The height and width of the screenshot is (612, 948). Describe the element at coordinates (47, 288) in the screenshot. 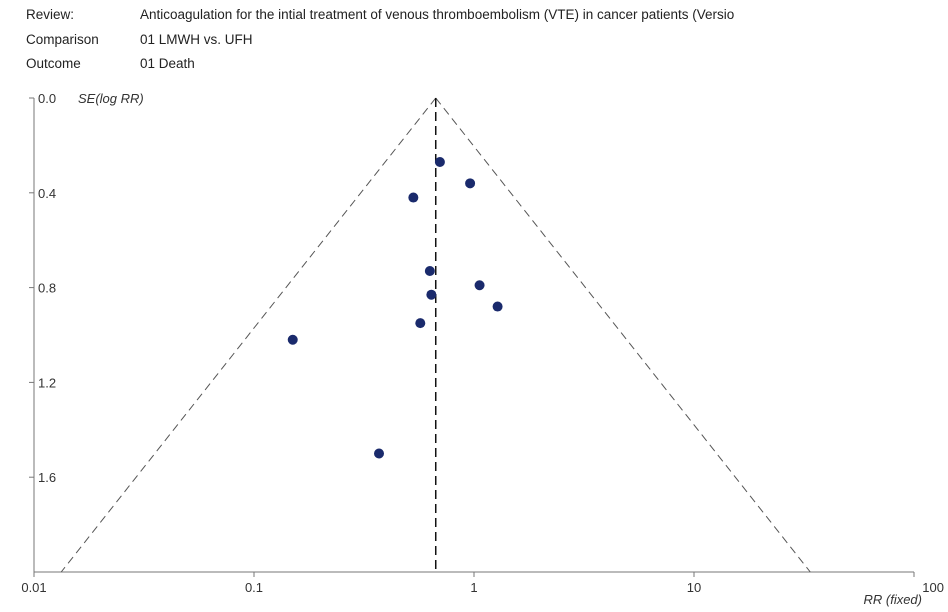

I see `y-tick-label: 0.8` at that location.